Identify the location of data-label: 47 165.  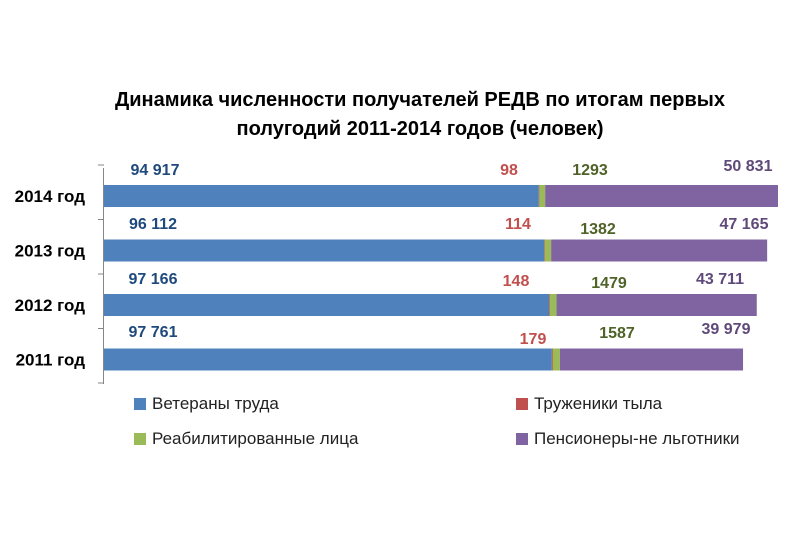
(744, 224).